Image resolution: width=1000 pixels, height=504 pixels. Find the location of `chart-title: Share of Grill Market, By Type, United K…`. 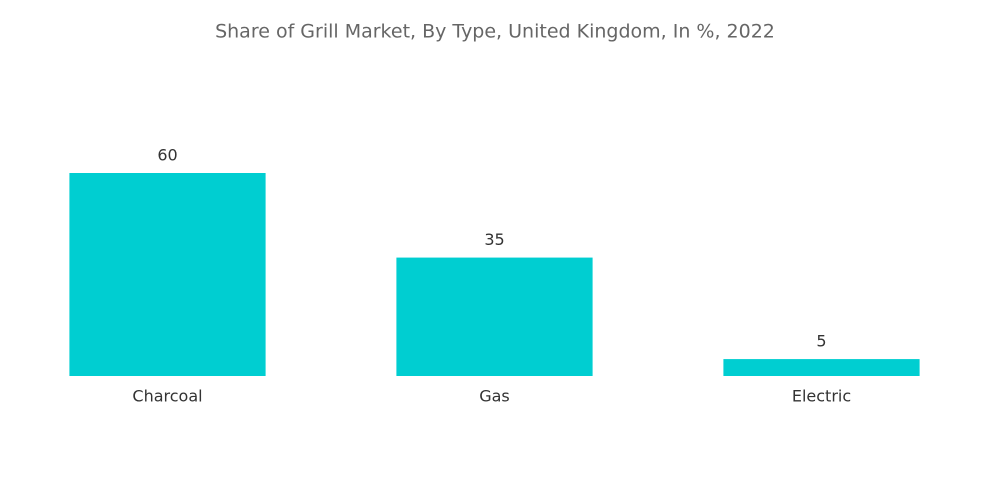

chart-title: Share of Grill Market, By Type, United K… is located at coordinates (495, 32).